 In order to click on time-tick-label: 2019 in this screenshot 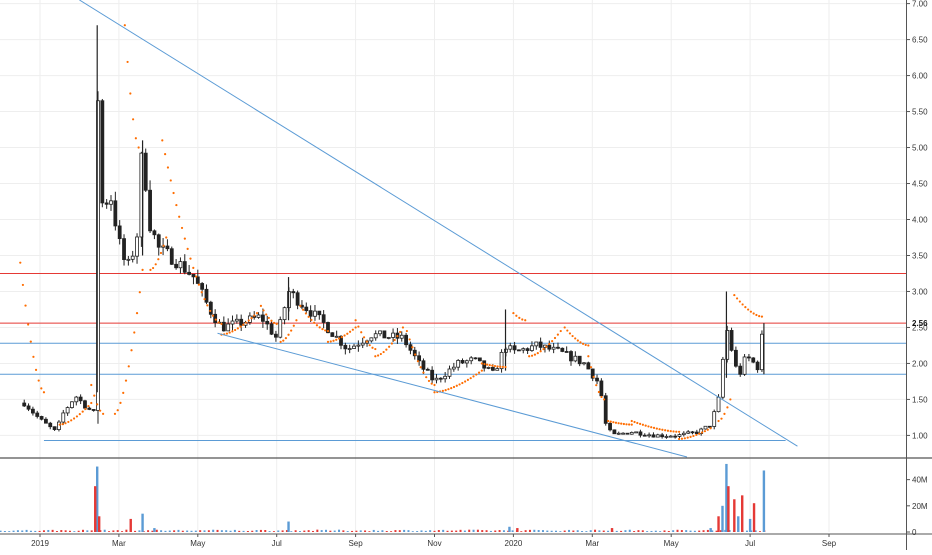, I will do `click(40, 543)`.